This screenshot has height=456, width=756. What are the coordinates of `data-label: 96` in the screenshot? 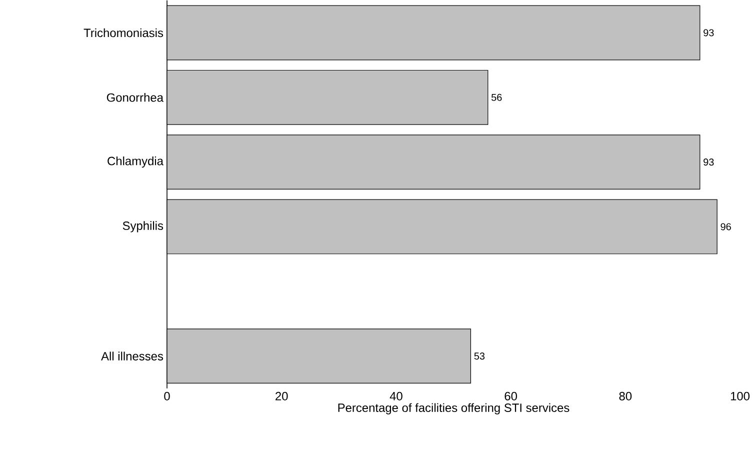 It's located at (725, 226).